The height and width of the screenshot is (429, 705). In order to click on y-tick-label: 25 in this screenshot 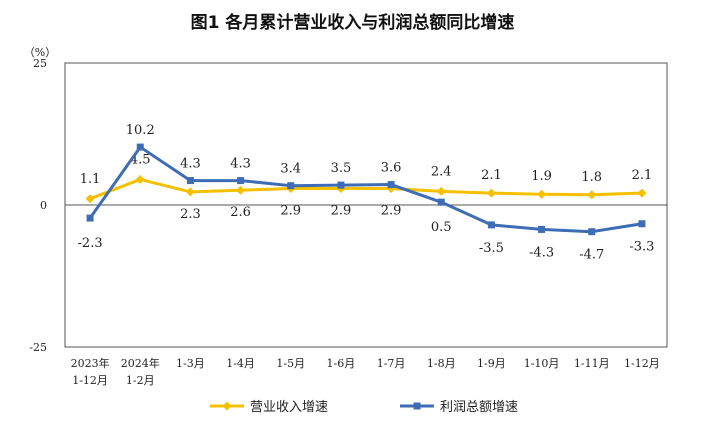, I will do `click(40, 63)`.